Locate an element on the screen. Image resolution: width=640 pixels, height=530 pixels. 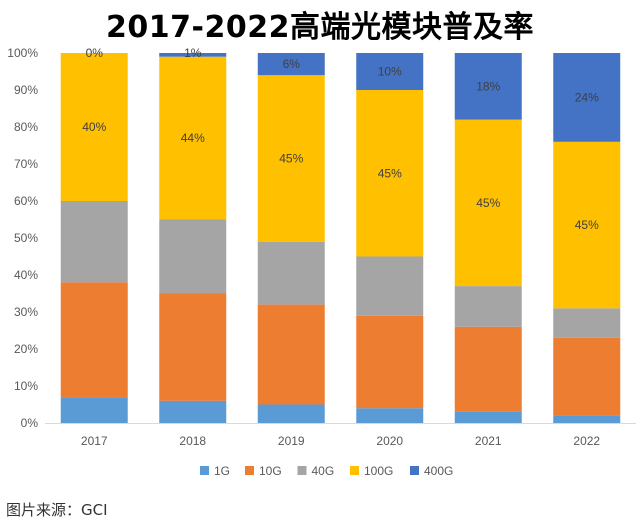
x-tick-label: 2017 is located at coordinates (94, 441).